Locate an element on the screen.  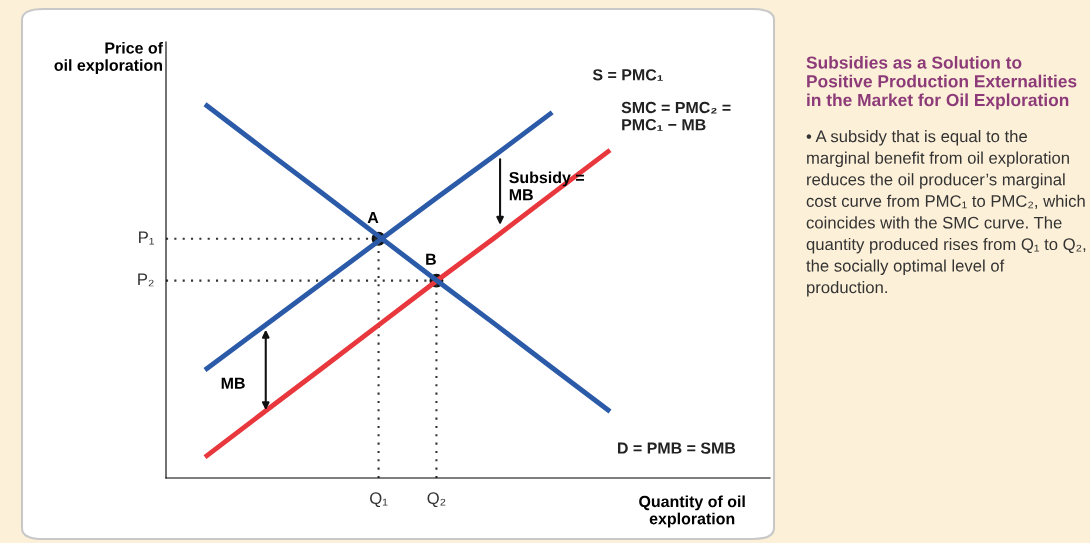
y-axis-title: Price of oil exploration is located at coordinates (109, 58).